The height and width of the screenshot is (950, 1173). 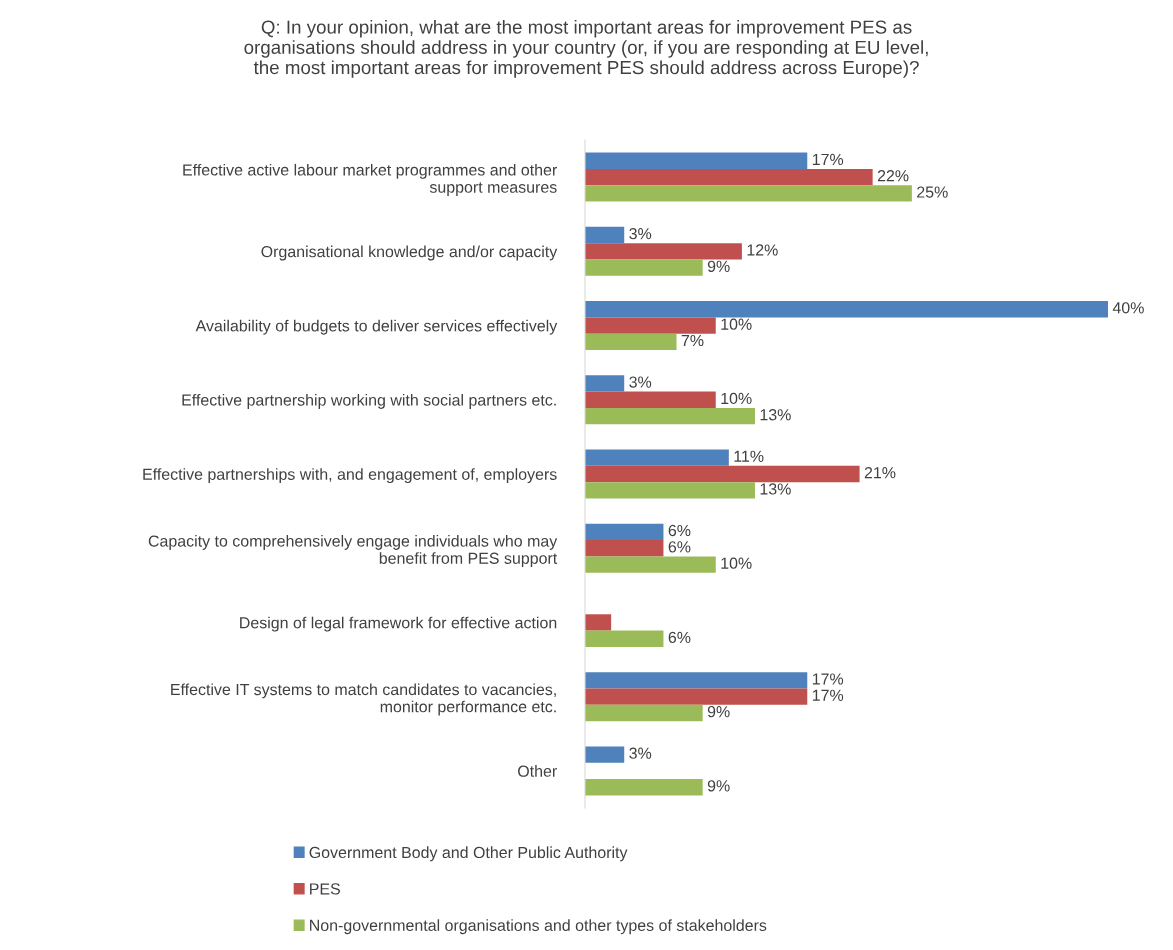 What do you see at coordinates (586, 49) in the screenshot?
I see `chart-title: Q: In your opinion, what are the most important areas for improvement PES as organisations should address in your country (or, if you are responding at EU level, the most important areas for improvement PES should address across Europe)?` at bounding box center [586, 49].